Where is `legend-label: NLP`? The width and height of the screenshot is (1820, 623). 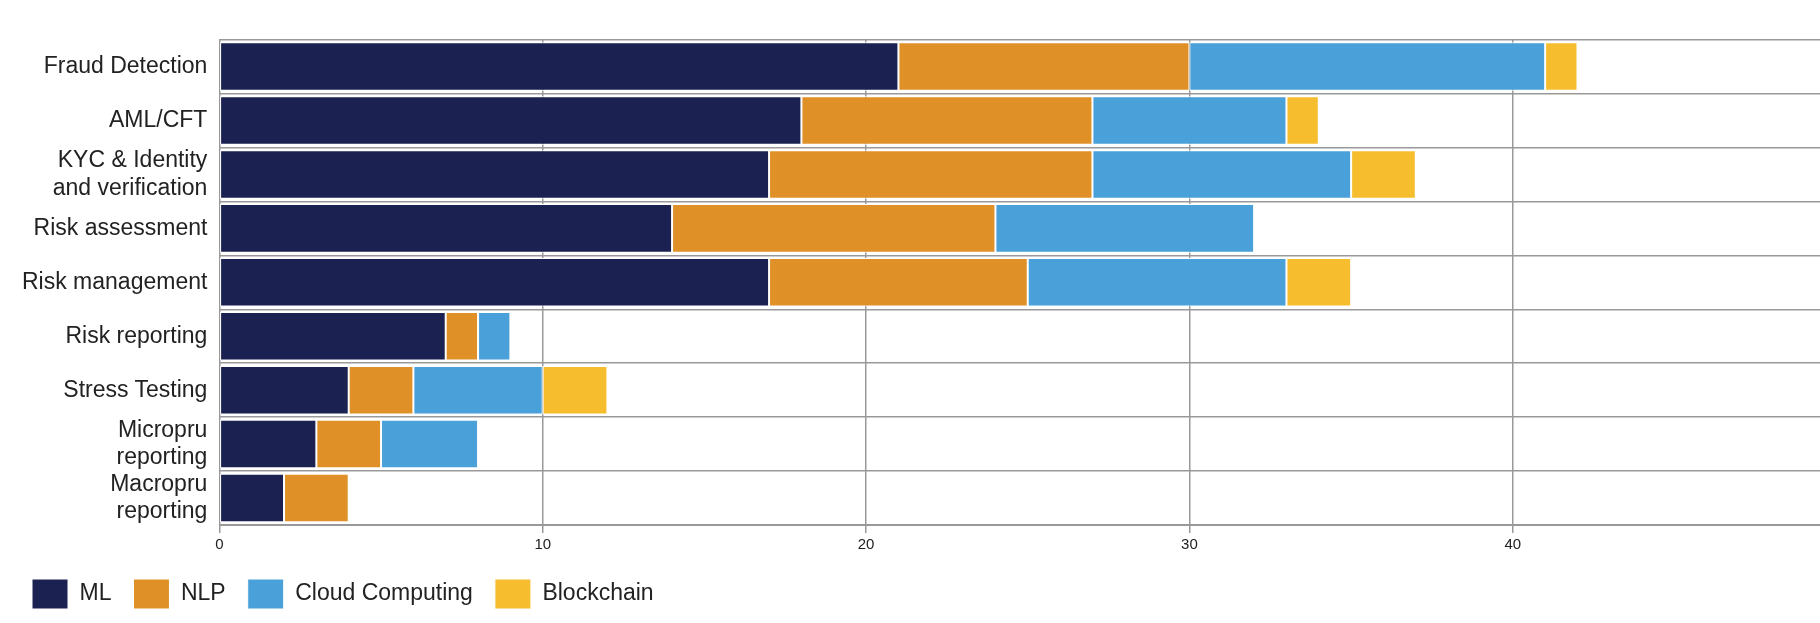
legend-label: NLP is located at coordinates (203, 592).